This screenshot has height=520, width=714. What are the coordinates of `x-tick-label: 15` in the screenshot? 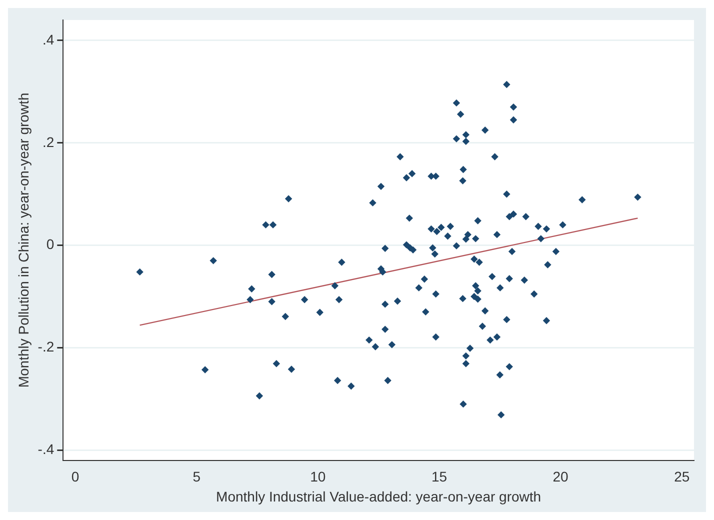 It's located at (439, 476).